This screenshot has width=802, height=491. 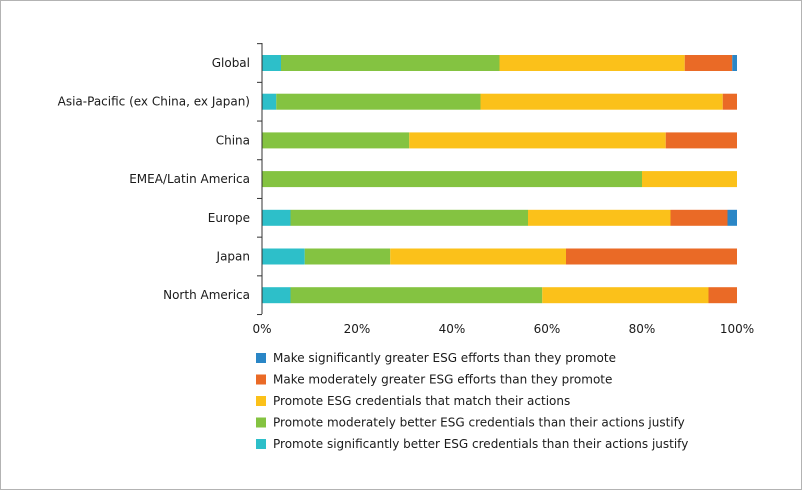 What do you see at coordinates (261, 329) in the screenshot?
I see `x-tick-label: 0%` at bounding box center [261, 329].